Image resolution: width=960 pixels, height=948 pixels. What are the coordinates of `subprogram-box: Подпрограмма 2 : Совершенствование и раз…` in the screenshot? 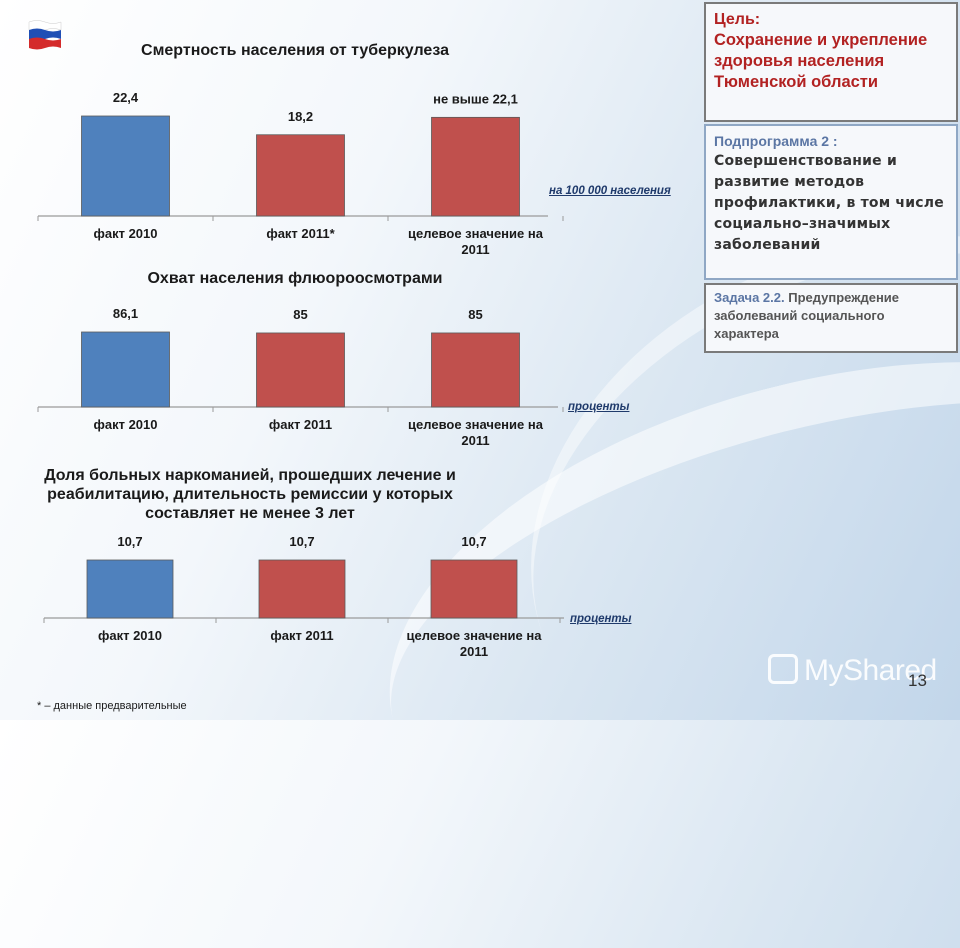 It's located at (831, 202).